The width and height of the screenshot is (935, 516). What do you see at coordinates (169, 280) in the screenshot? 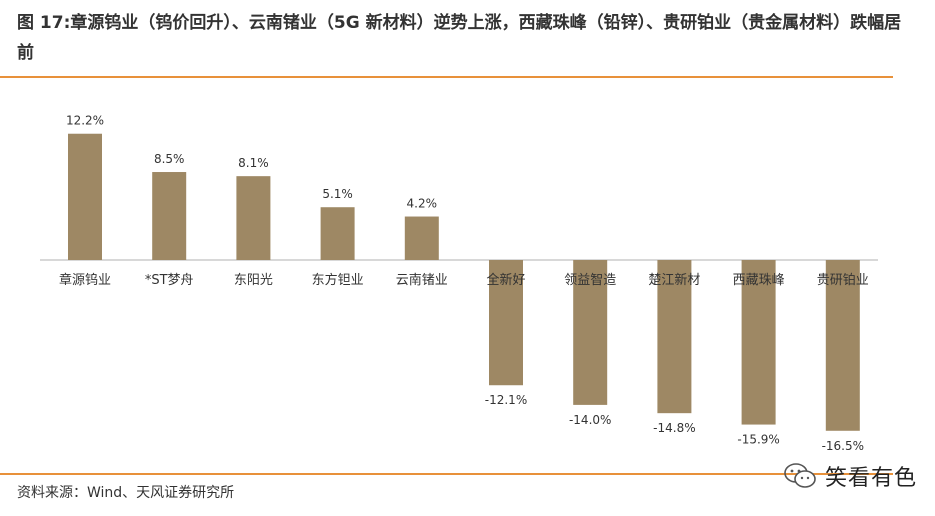
I see `category-label-2: *ST梦舟` at bounding box center [169, 280].